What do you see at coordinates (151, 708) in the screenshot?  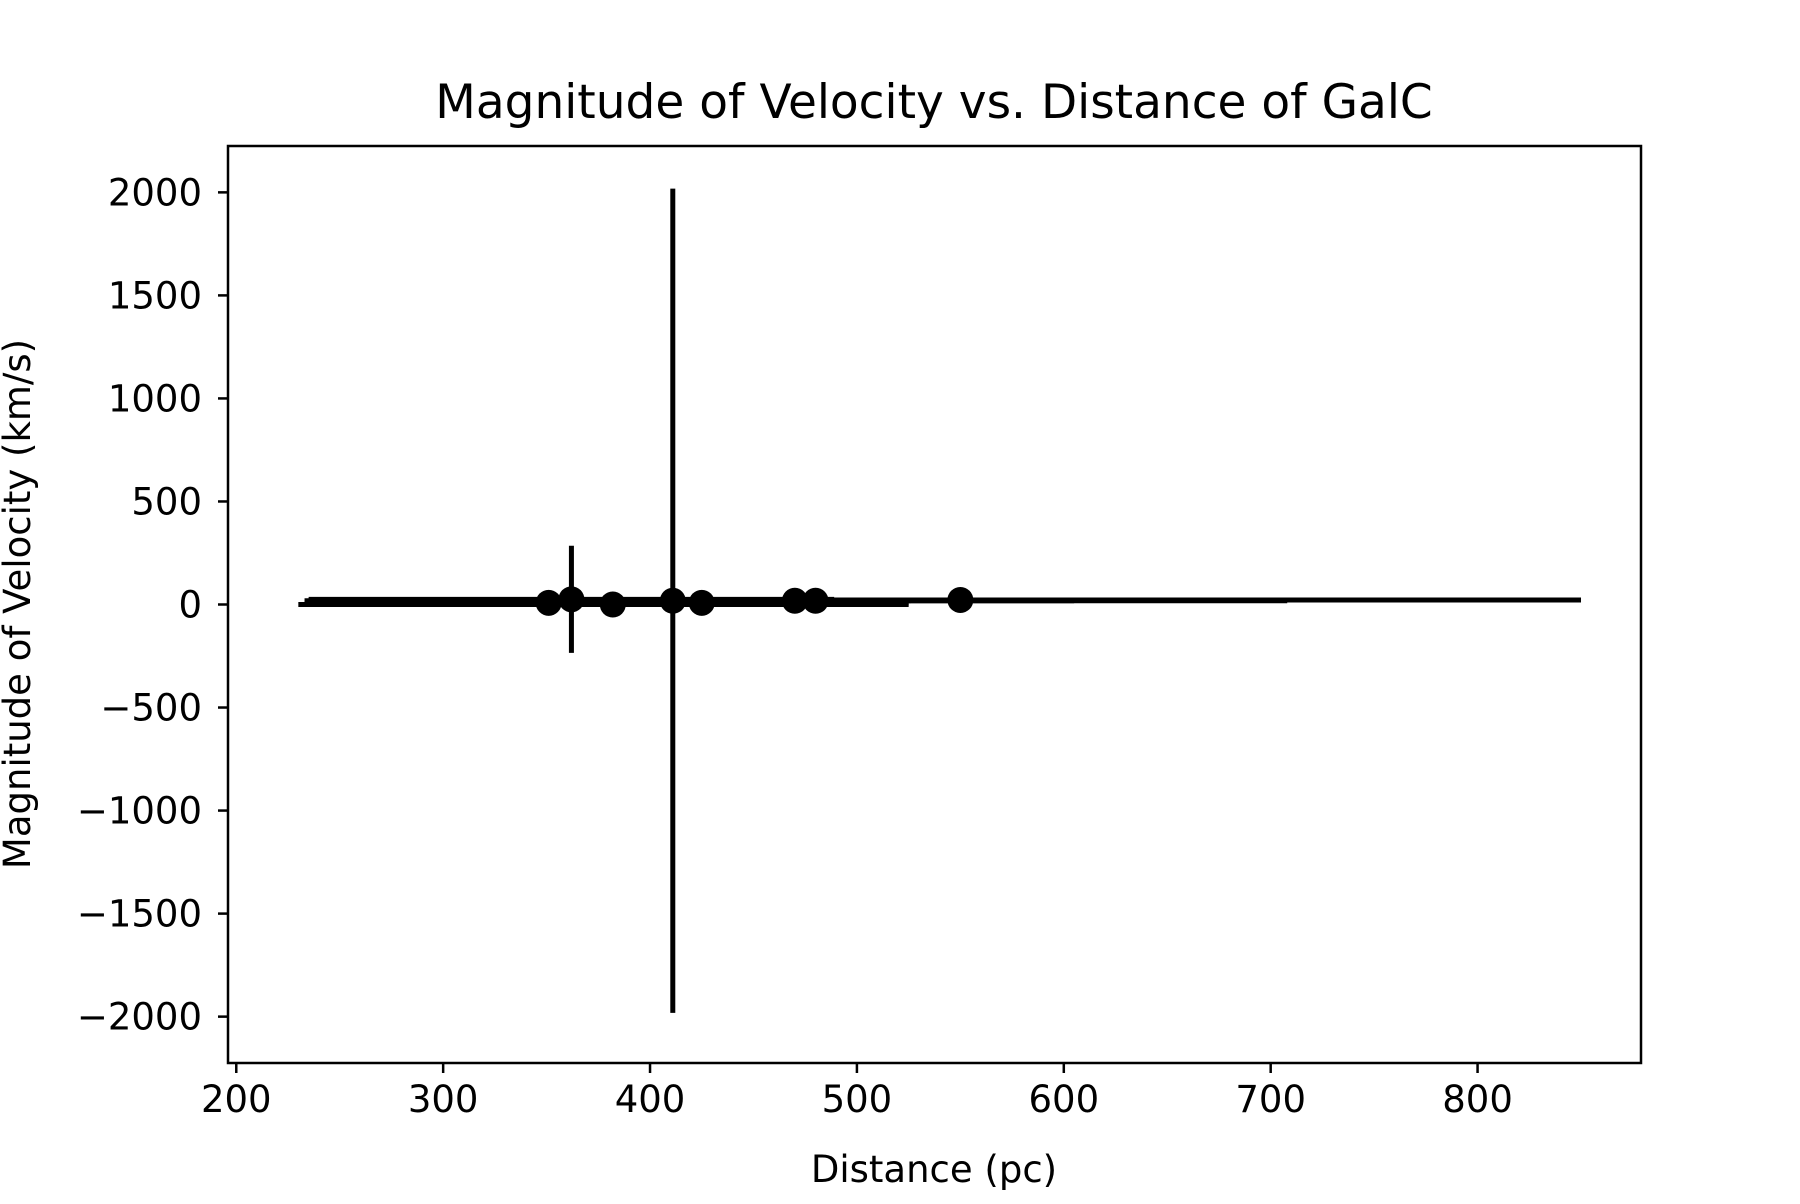 I see `y-tick-label: −500` at bounding box center [151, 708].